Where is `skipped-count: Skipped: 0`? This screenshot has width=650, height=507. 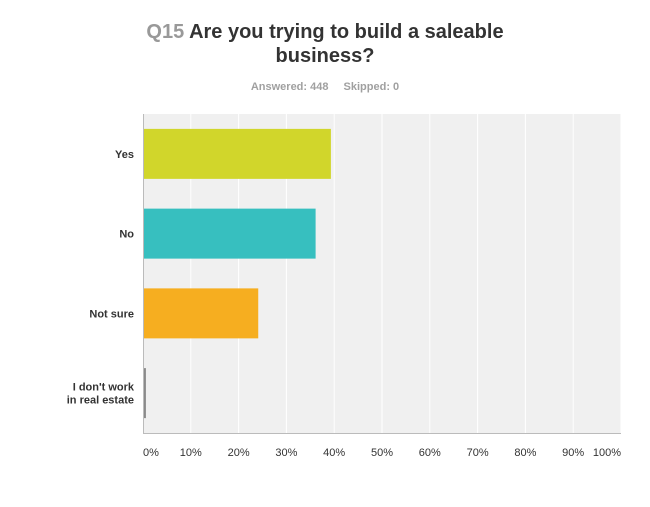 skipped-count: Skipped: 0 is located at coordinates (371, 87).